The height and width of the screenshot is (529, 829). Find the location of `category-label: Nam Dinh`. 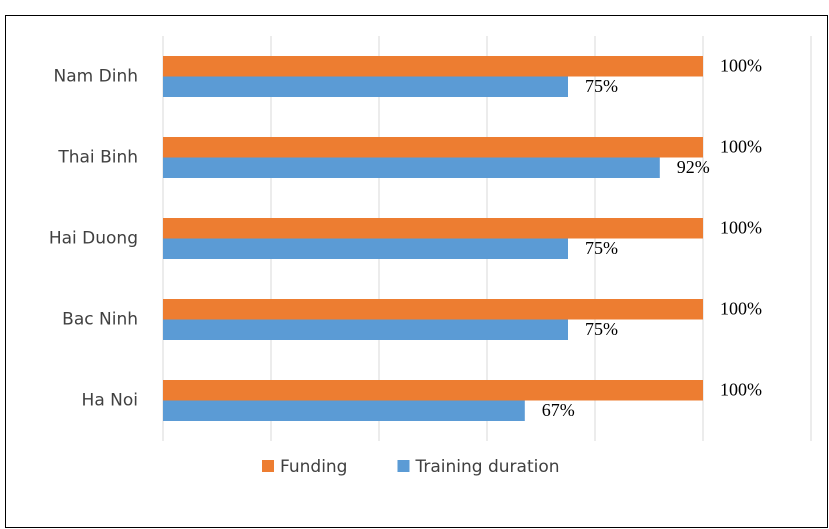

category-label: Nam Dinh is located at coordinates (96, 77).